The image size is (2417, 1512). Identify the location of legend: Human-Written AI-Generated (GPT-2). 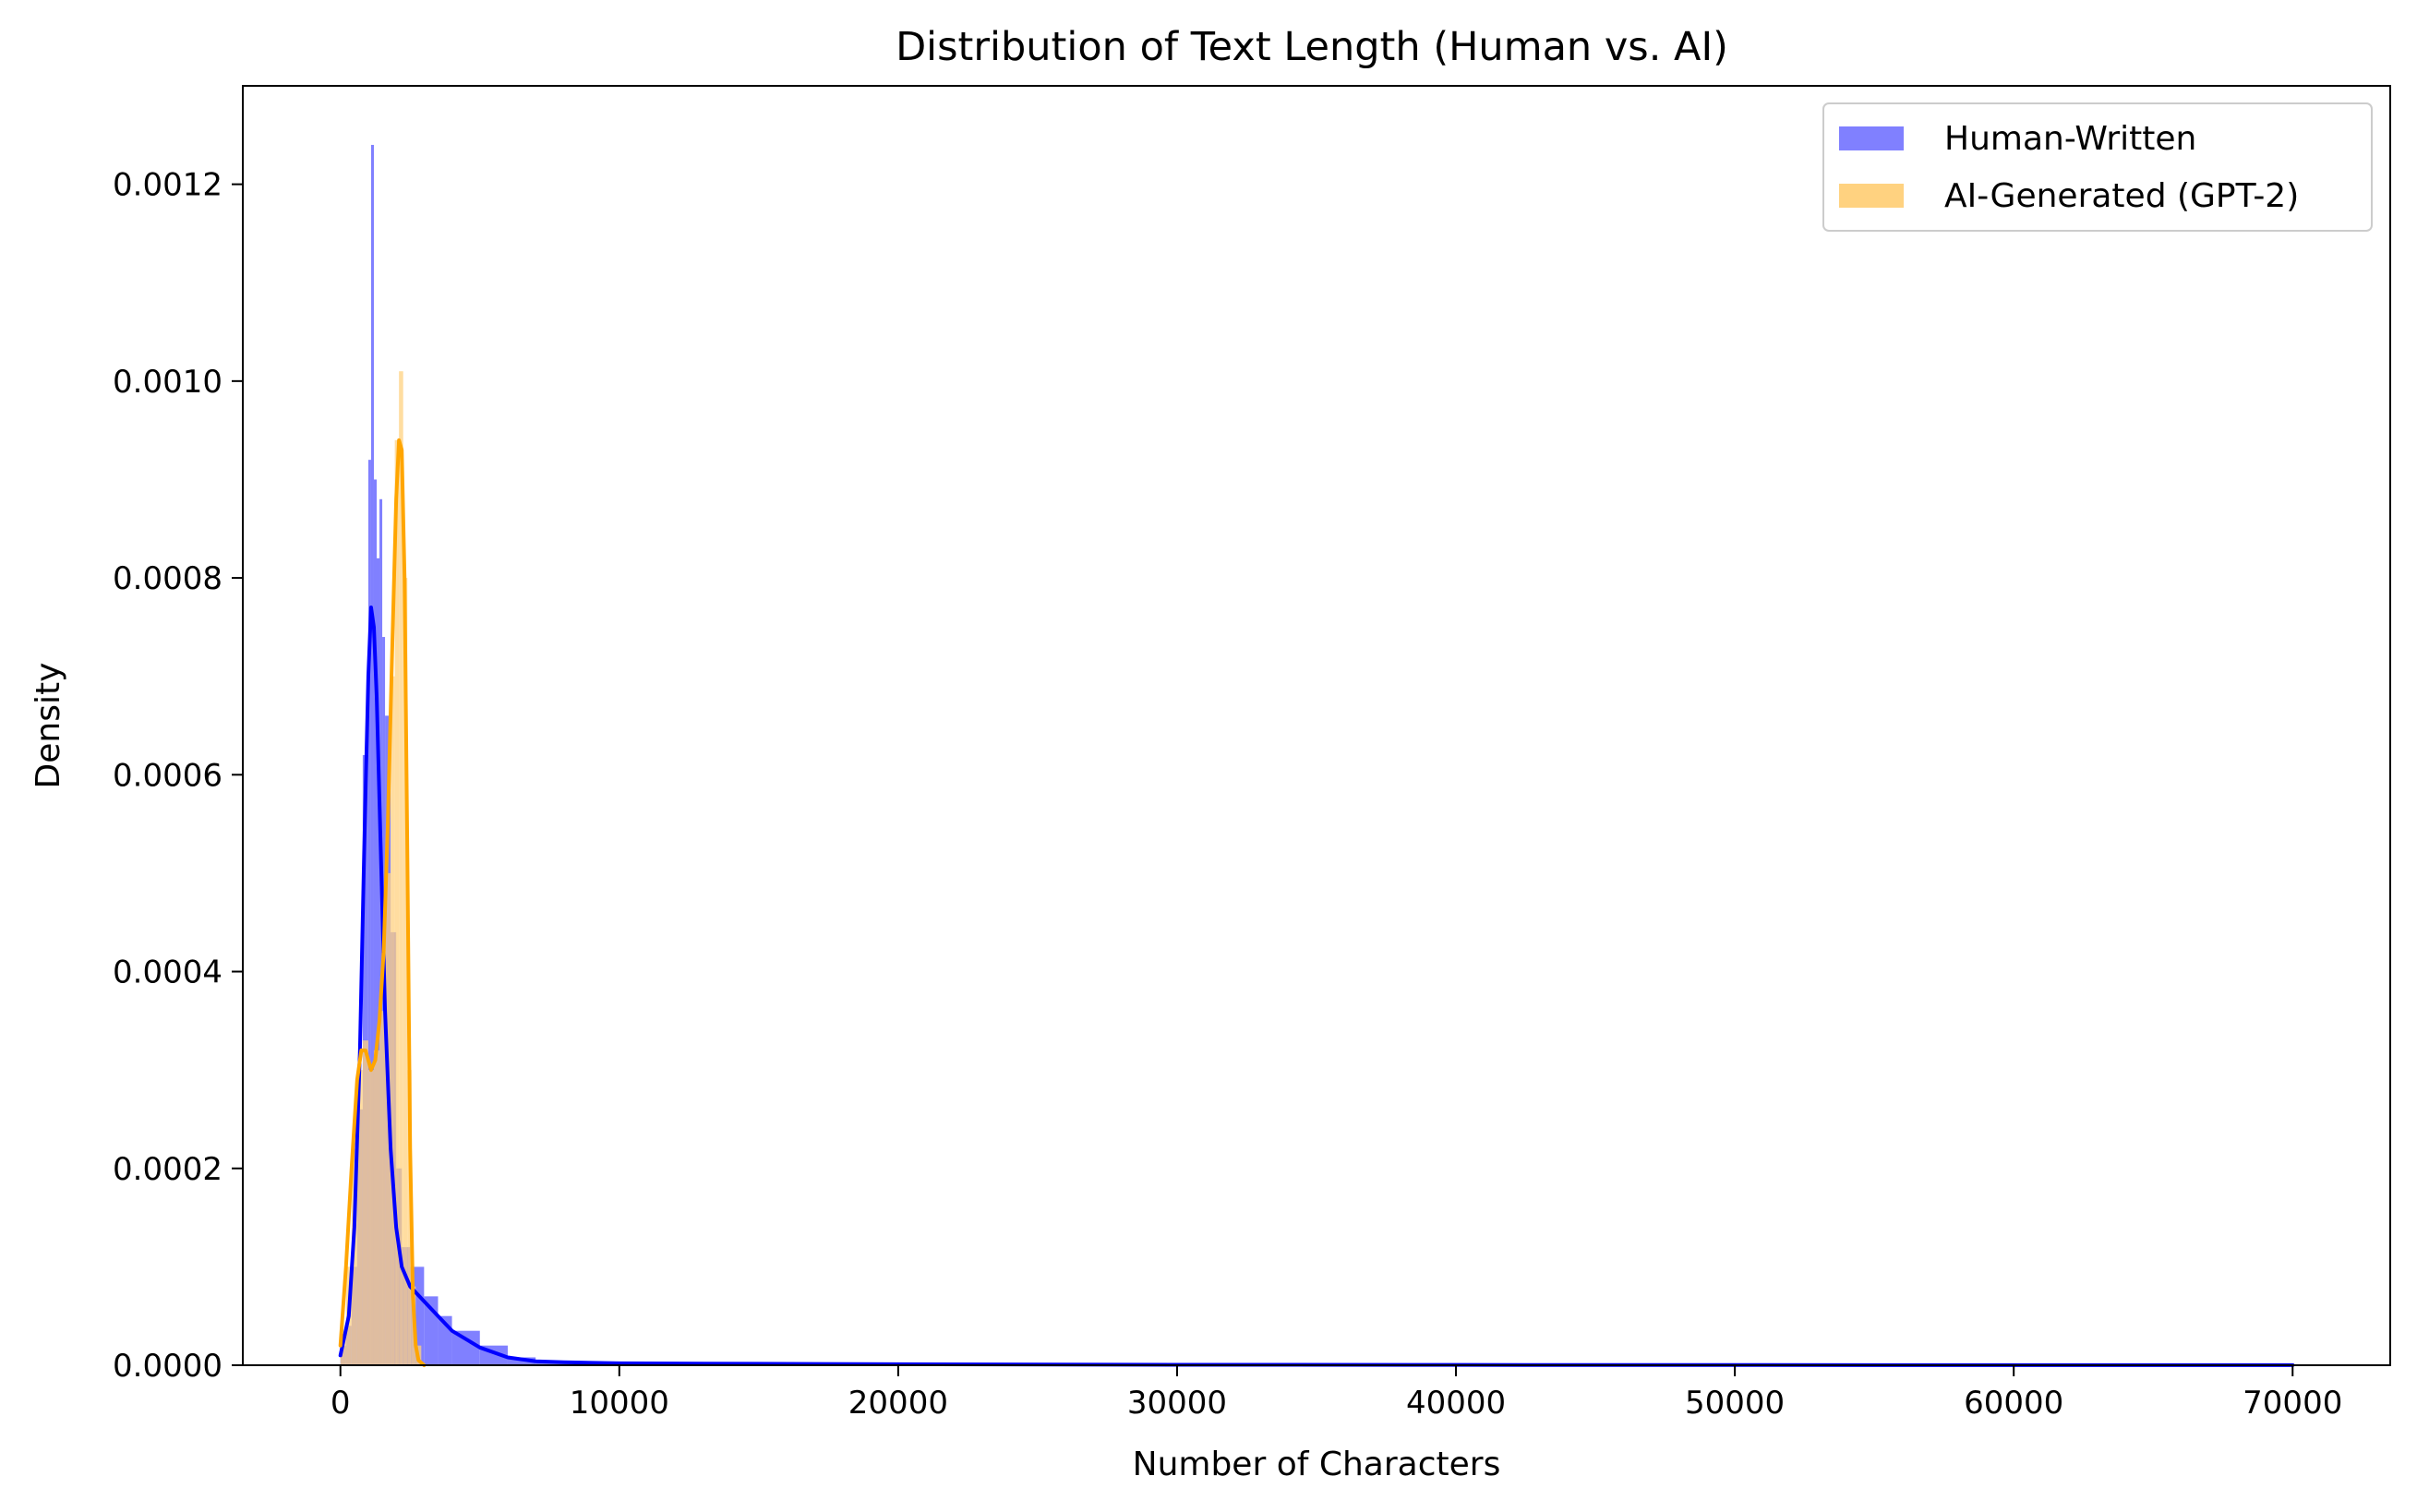
(2097, 167).